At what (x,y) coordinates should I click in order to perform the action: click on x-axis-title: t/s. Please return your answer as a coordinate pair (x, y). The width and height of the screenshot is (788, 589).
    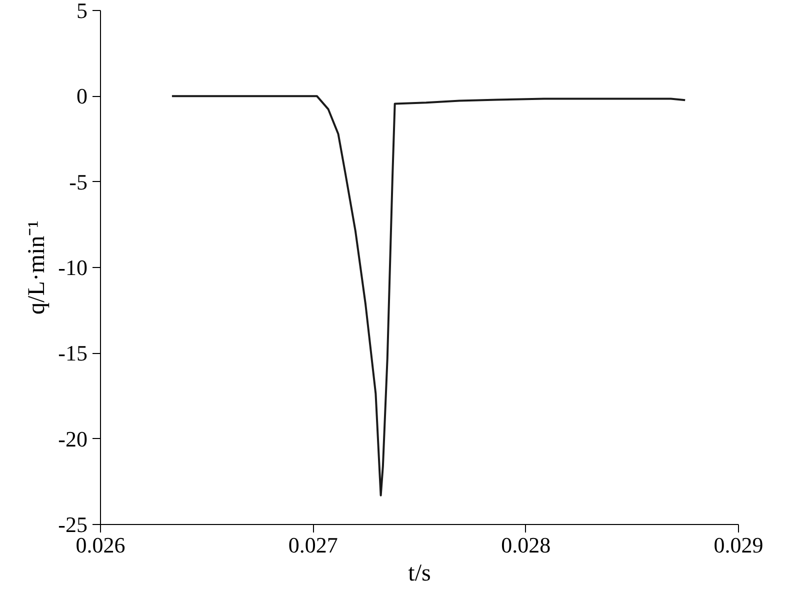
    Looking at the image, I should click on (419, 573).